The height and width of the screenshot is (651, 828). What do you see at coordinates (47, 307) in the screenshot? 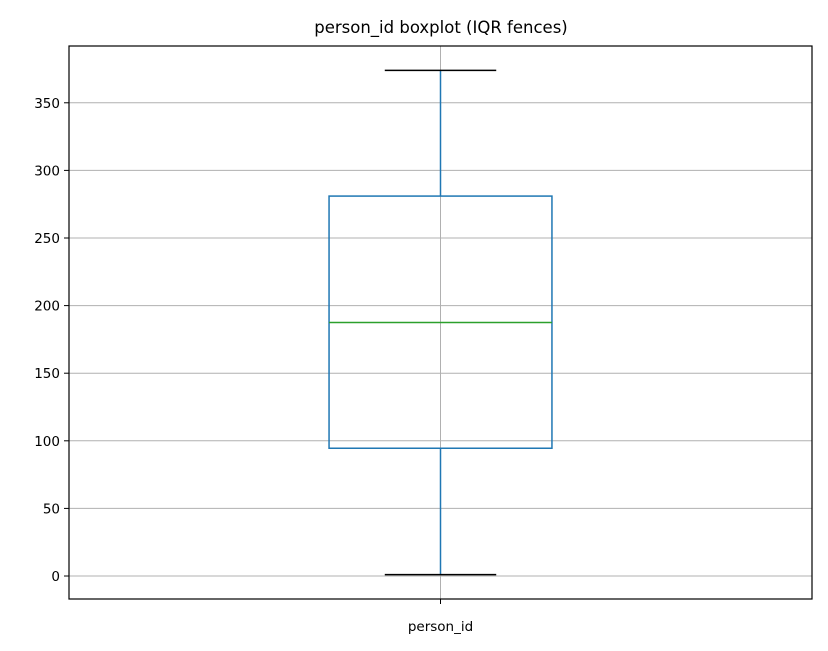
I see `y-tick-label: 200` at bounding box center [47, 307].